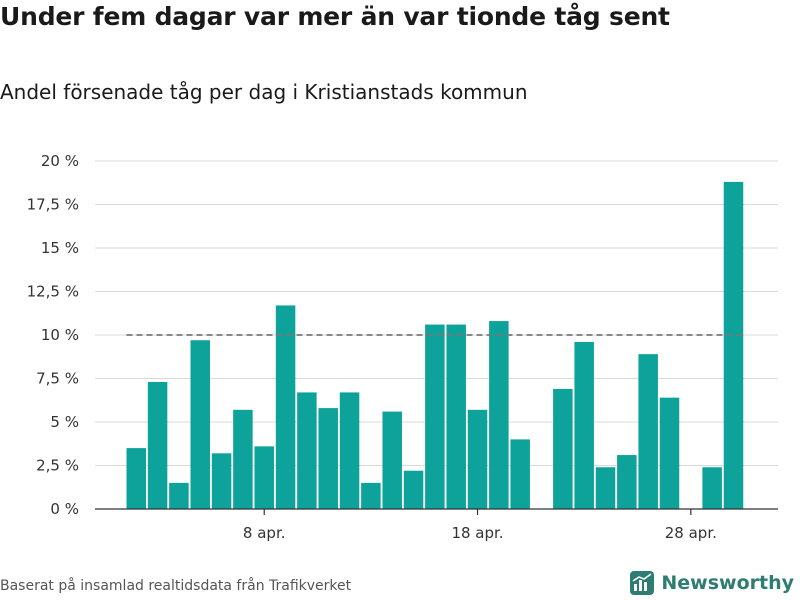  Describe the element at coordinates (53, 205) in the screenshot. I see `y-tick-label: 17,5 %` at that location.